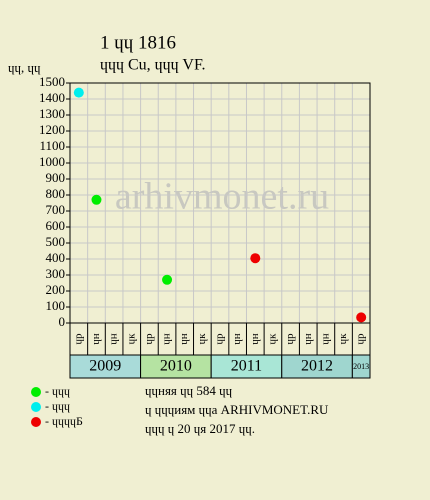 This screenshot has width=430, height=500. Describe the element at coordinates (52, 129) in the screenshot. I see `y-tick-label: 1200` at that location.